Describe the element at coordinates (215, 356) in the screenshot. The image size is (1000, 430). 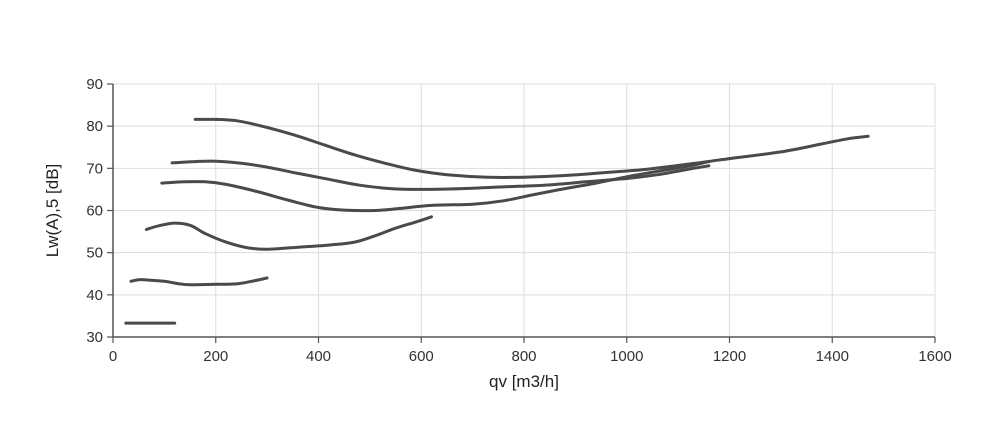
I see `x-tick-label: 200` at that location.